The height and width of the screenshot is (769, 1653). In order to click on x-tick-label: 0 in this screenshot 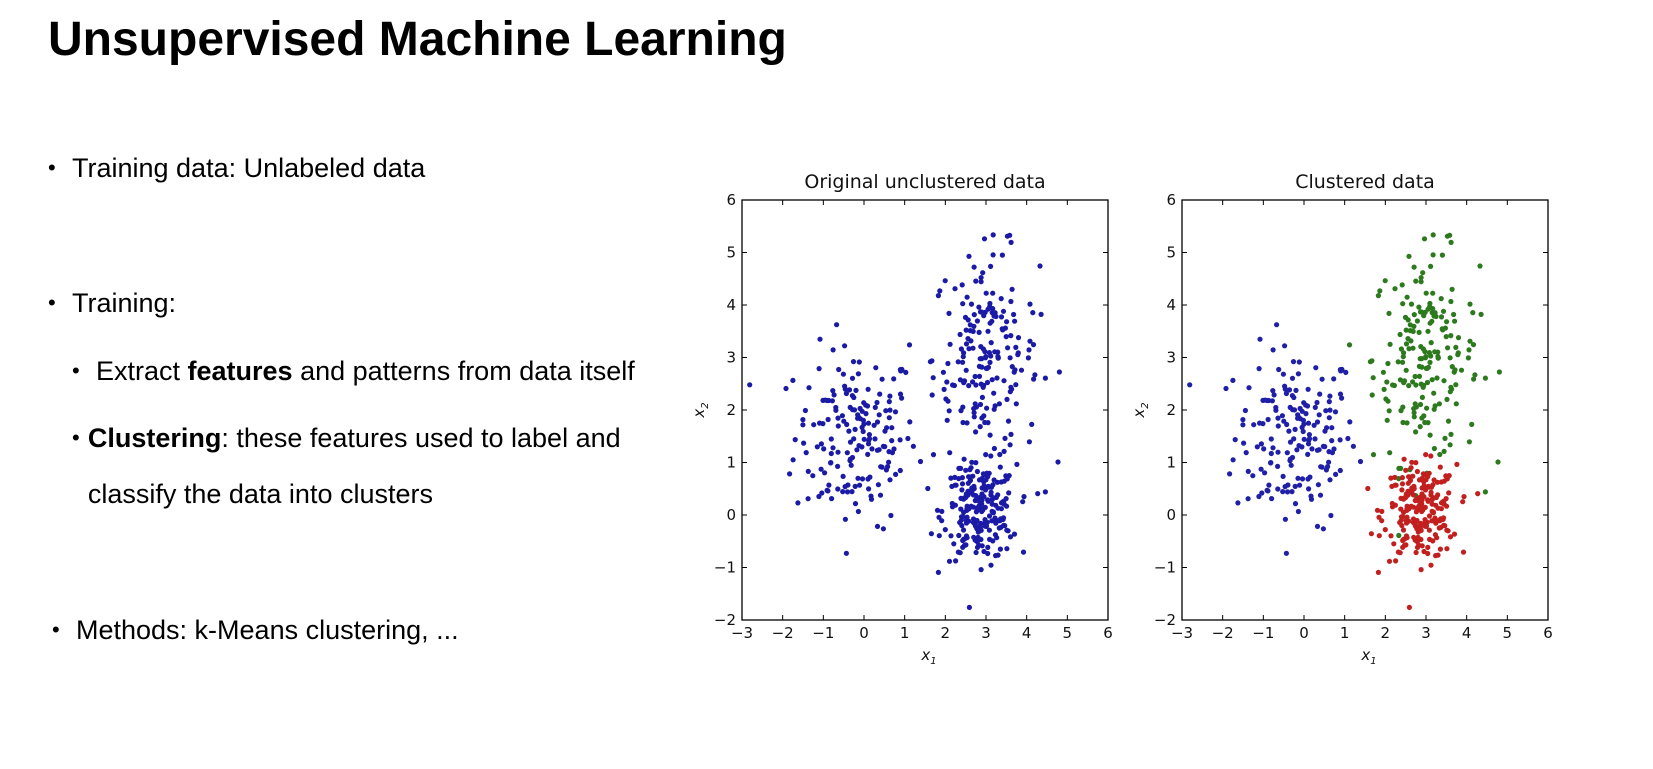, I will do `click(864, 633)`.